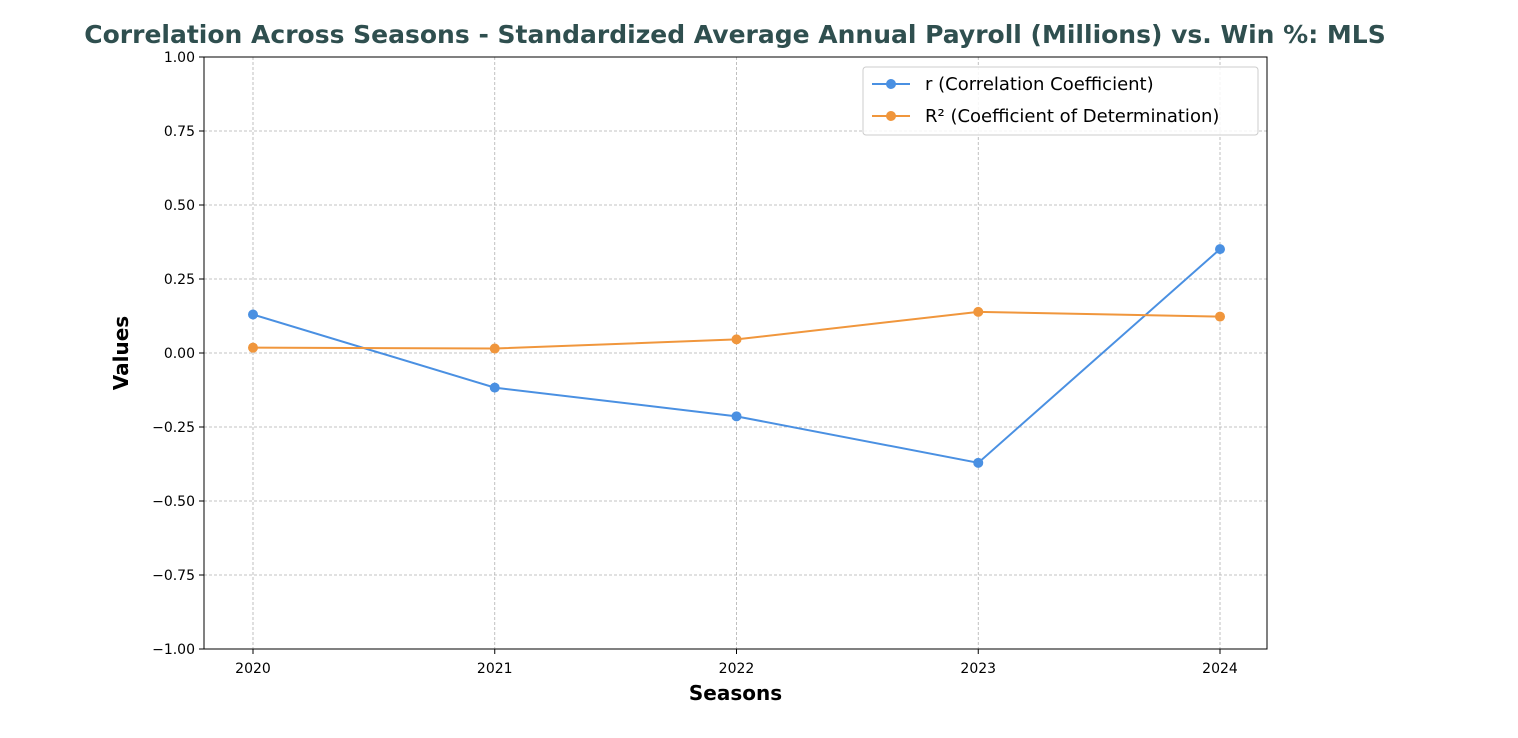 The image size is (1518, 738). What do you see at coordinates (253, 669) in the screenshot?
I see `x-tick-label: 2020` at bounding box center [253, 669].